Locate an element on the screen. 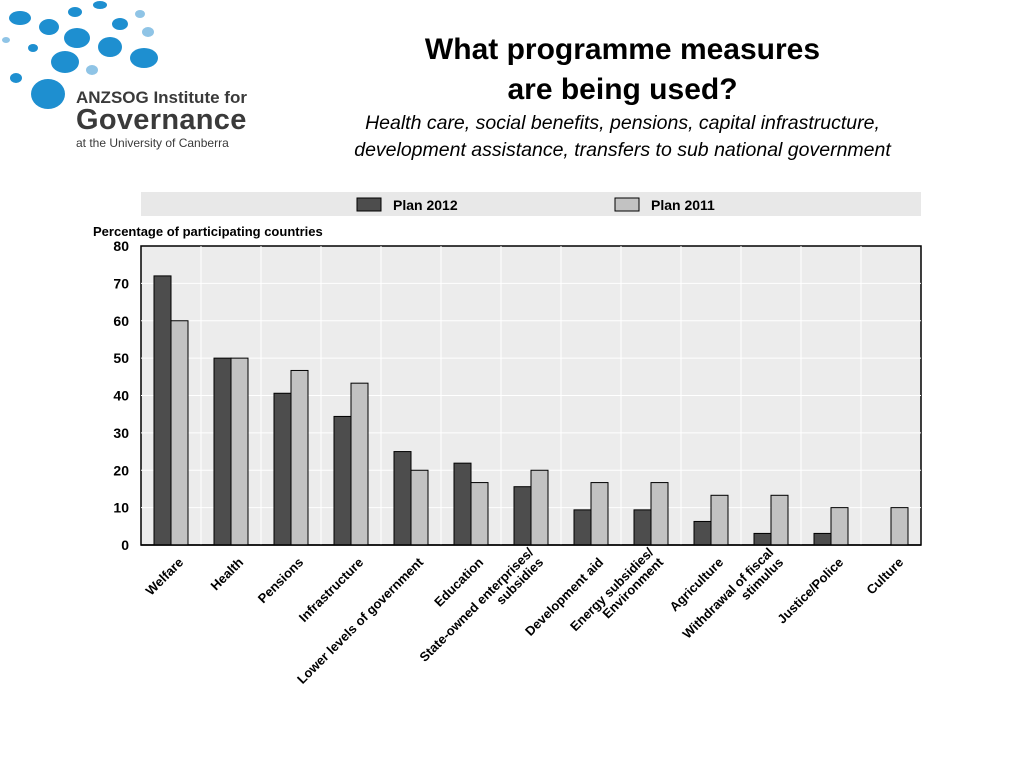  logo-dots-icon is located at coordinates (80, 55).